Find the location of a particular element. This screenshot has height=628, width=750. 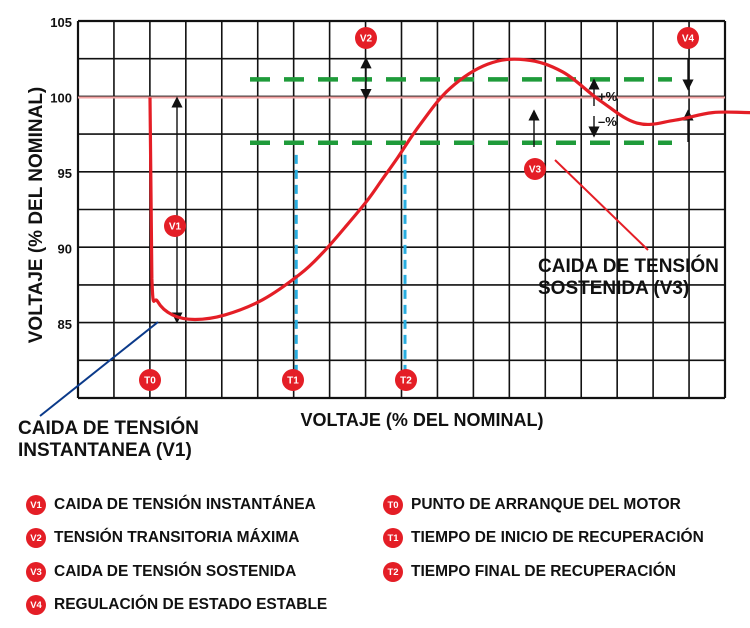

v4-badge is located at coordinates (688, 38).